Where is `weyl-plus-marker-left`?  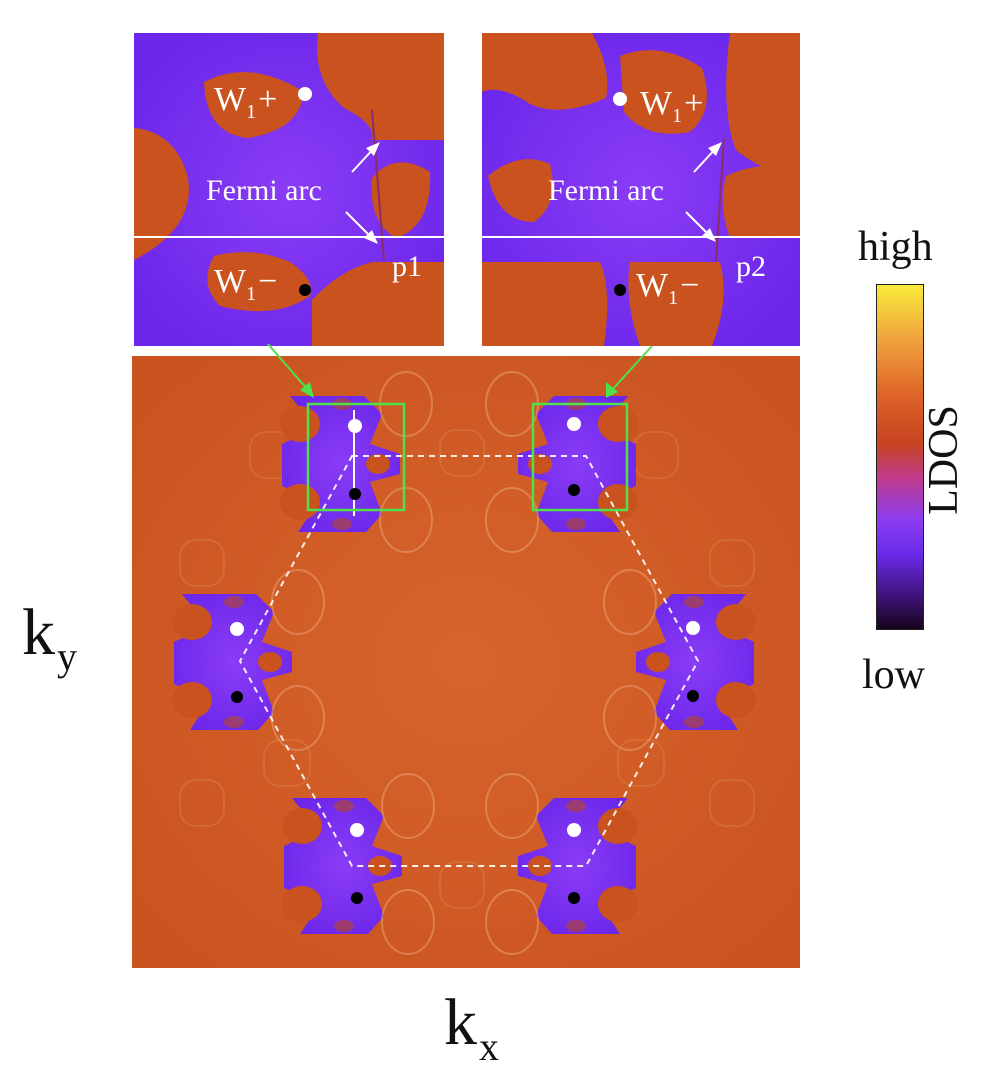
weyl-plus-marker-left is located at coordinates (305, 94).